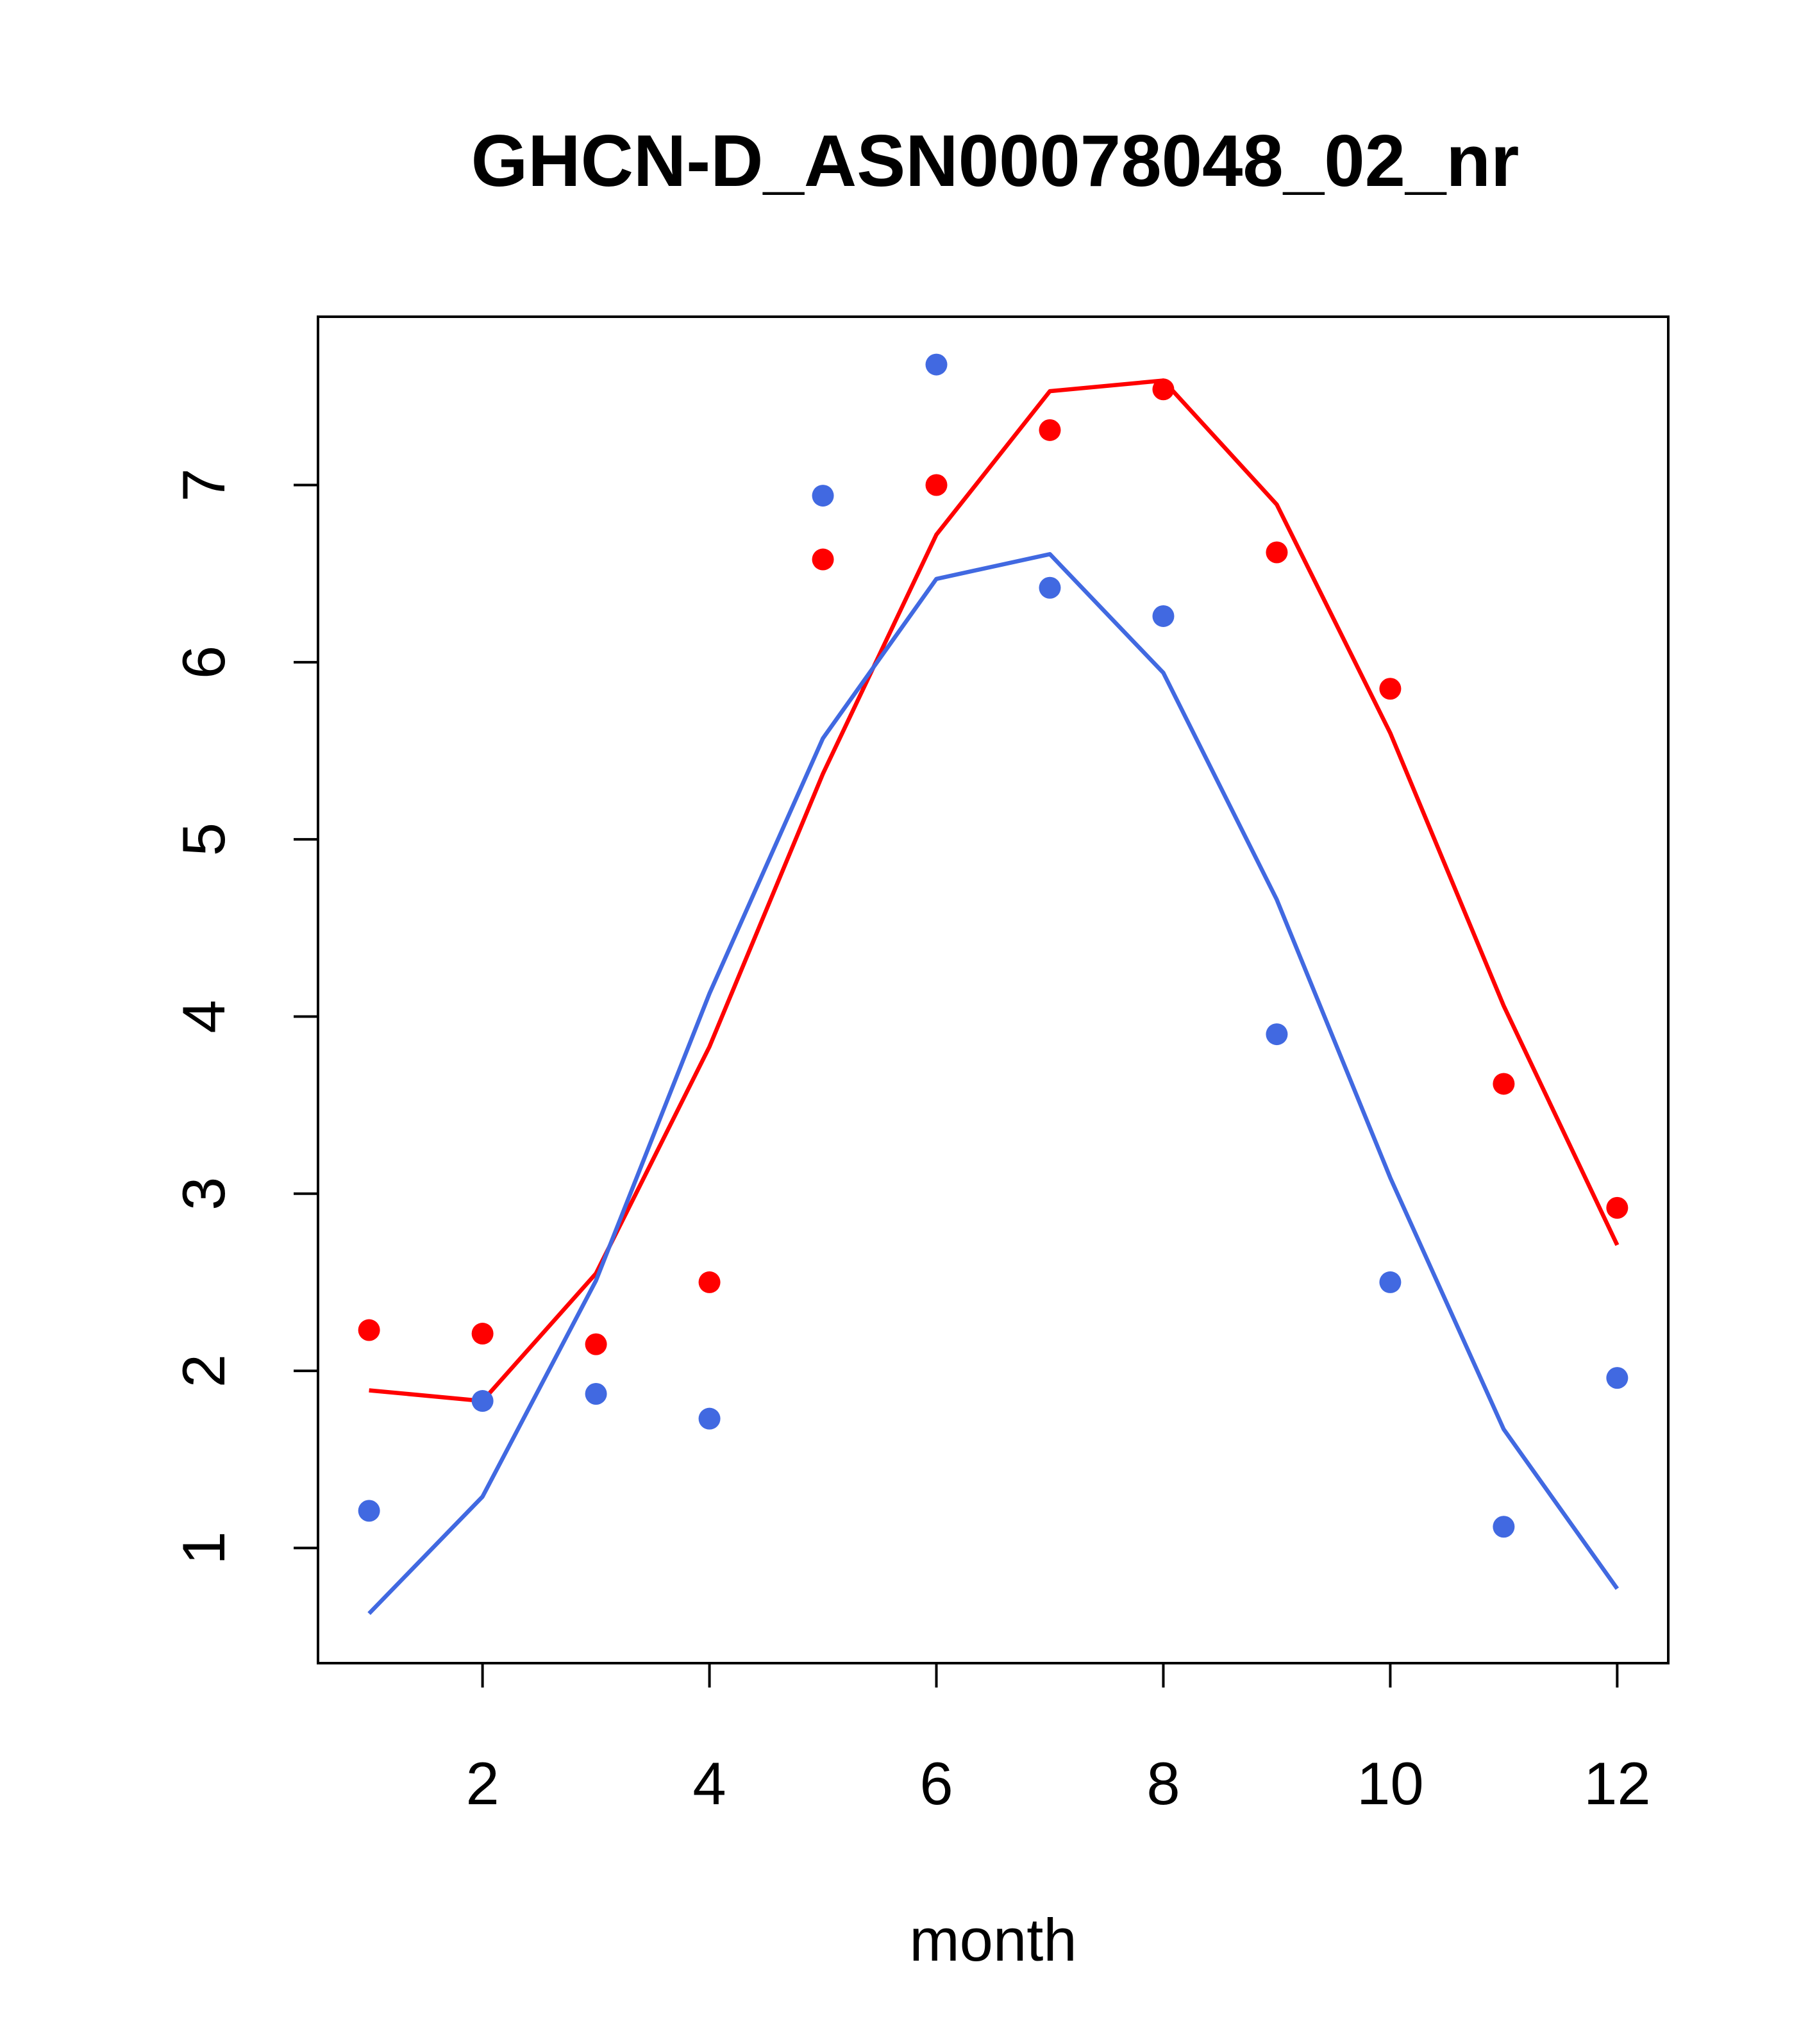 The height and width of the screenshot is (2044, 1817). I want to click on y-tick-label: 1, so click(204, 1547).